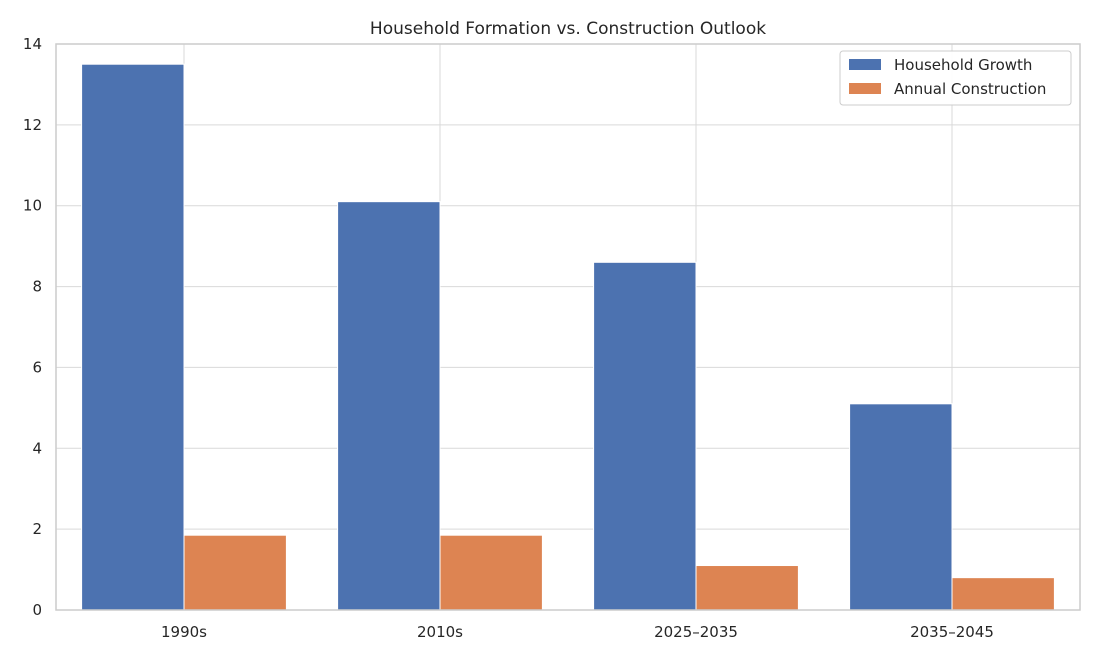  What do you see at coordinates (865, 64) in the screenshot?
I see `legend-swatch-household-growth` at bounding box center [865, 64].